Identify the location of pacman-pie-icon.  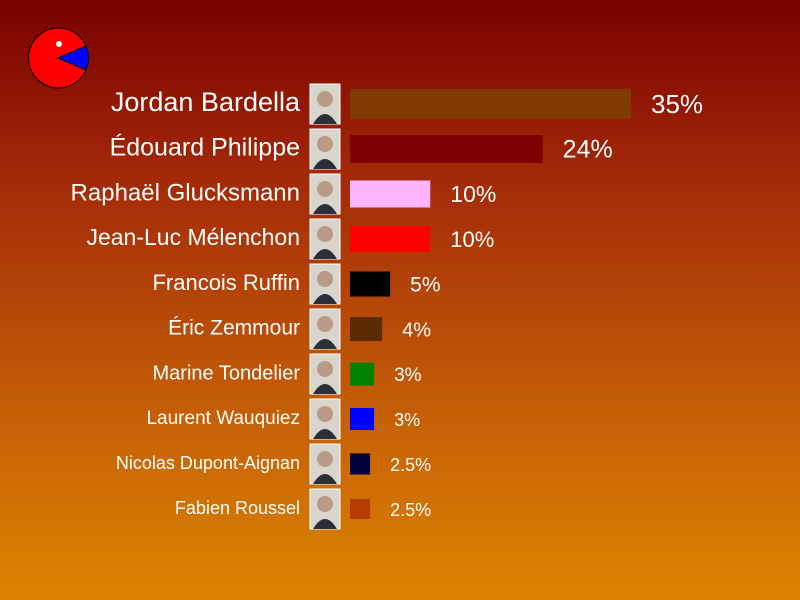
(59, 58).